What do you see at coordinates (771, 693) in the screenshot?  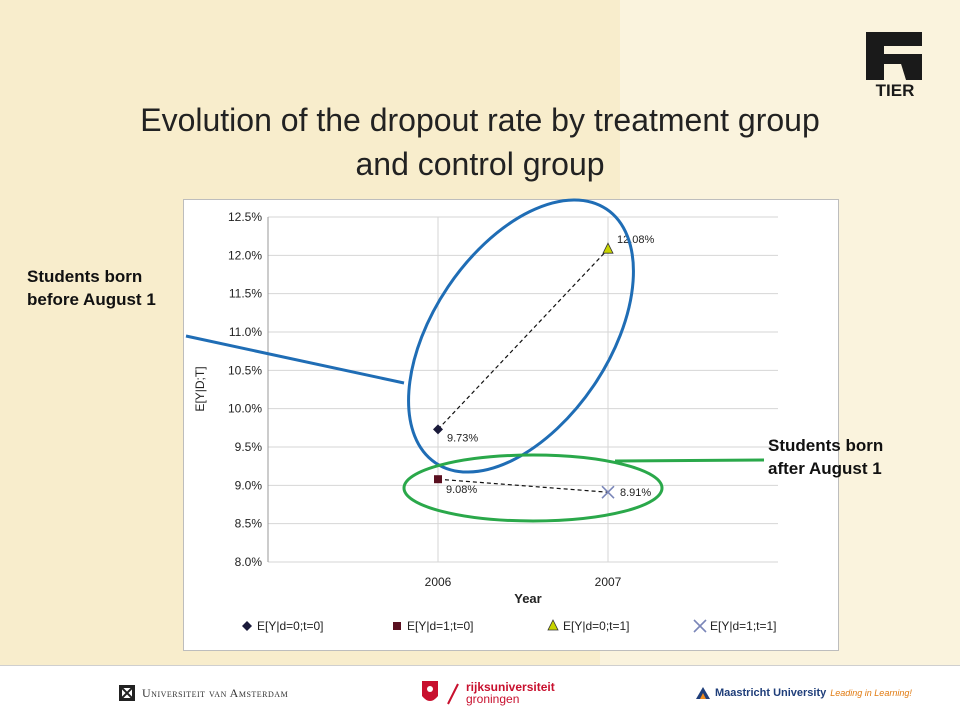 I see `um-name: Maastricht University` at bounding box center [771, 693].